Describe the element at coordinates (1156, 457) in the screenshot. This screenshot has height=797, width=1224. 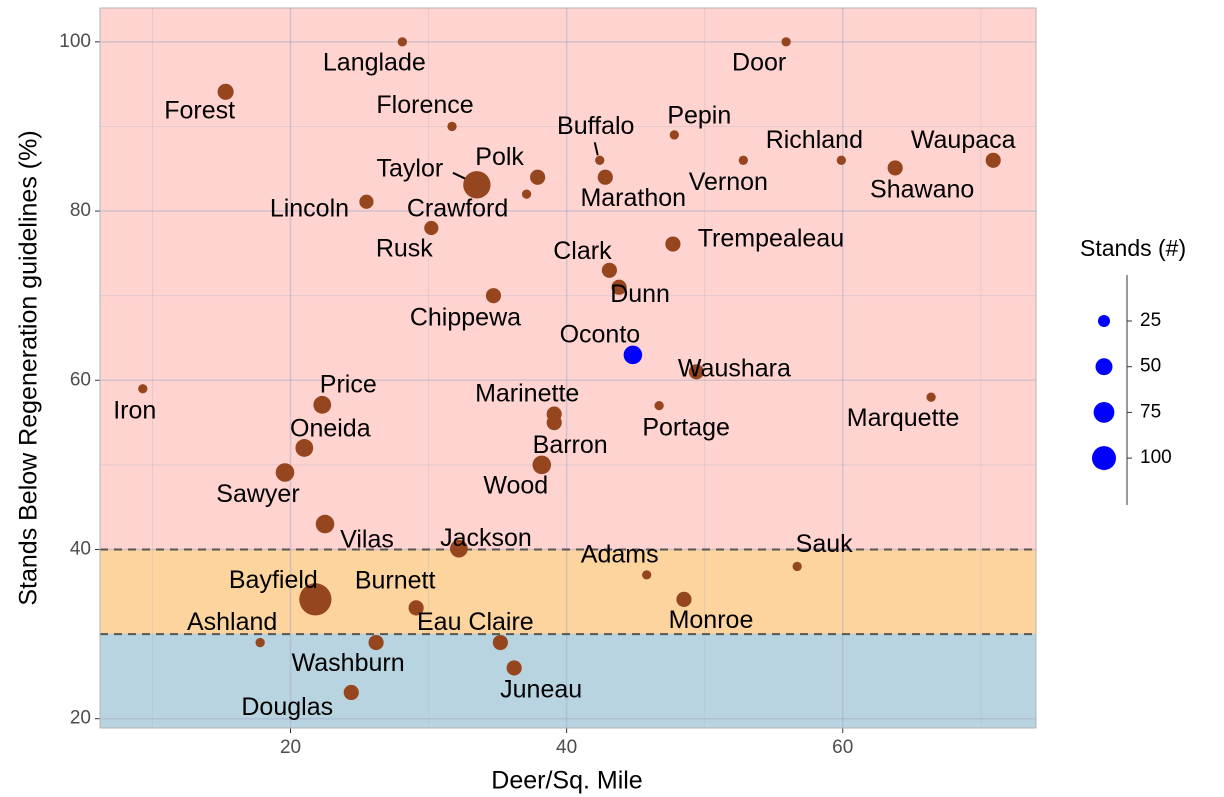
I see `legend-label: 100` at that location.